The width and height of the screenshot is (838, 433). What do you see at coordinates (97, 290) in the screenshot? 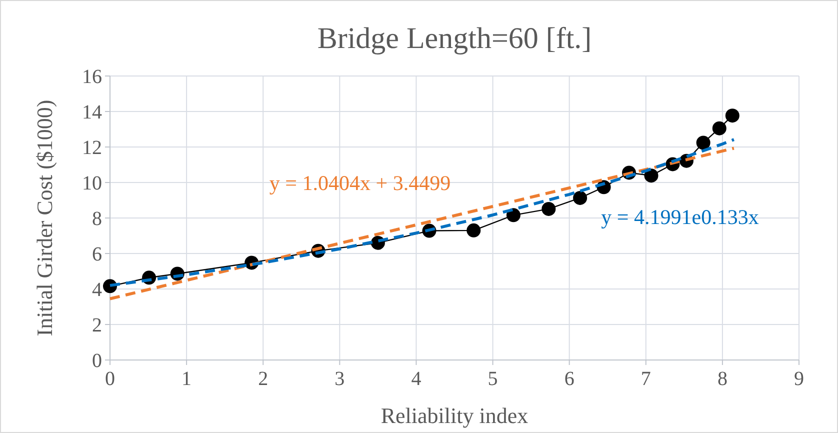
I see `y-tick-label: 4` at bounding box center [97, 290].